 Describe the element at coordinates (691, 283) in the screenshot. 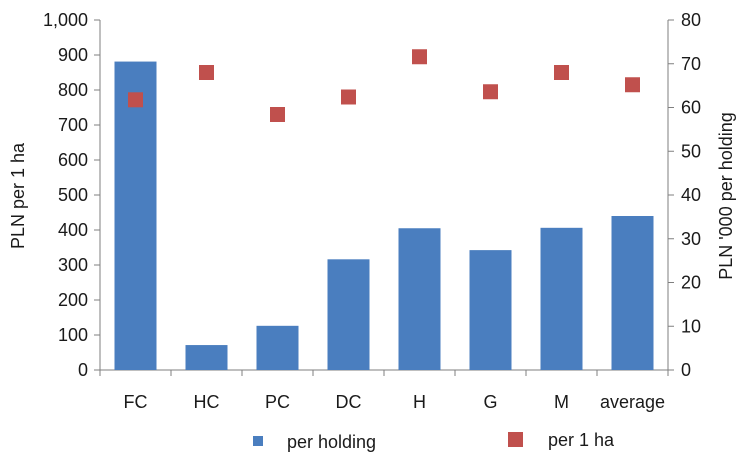

I see `right-tick-label: 20` at that location.